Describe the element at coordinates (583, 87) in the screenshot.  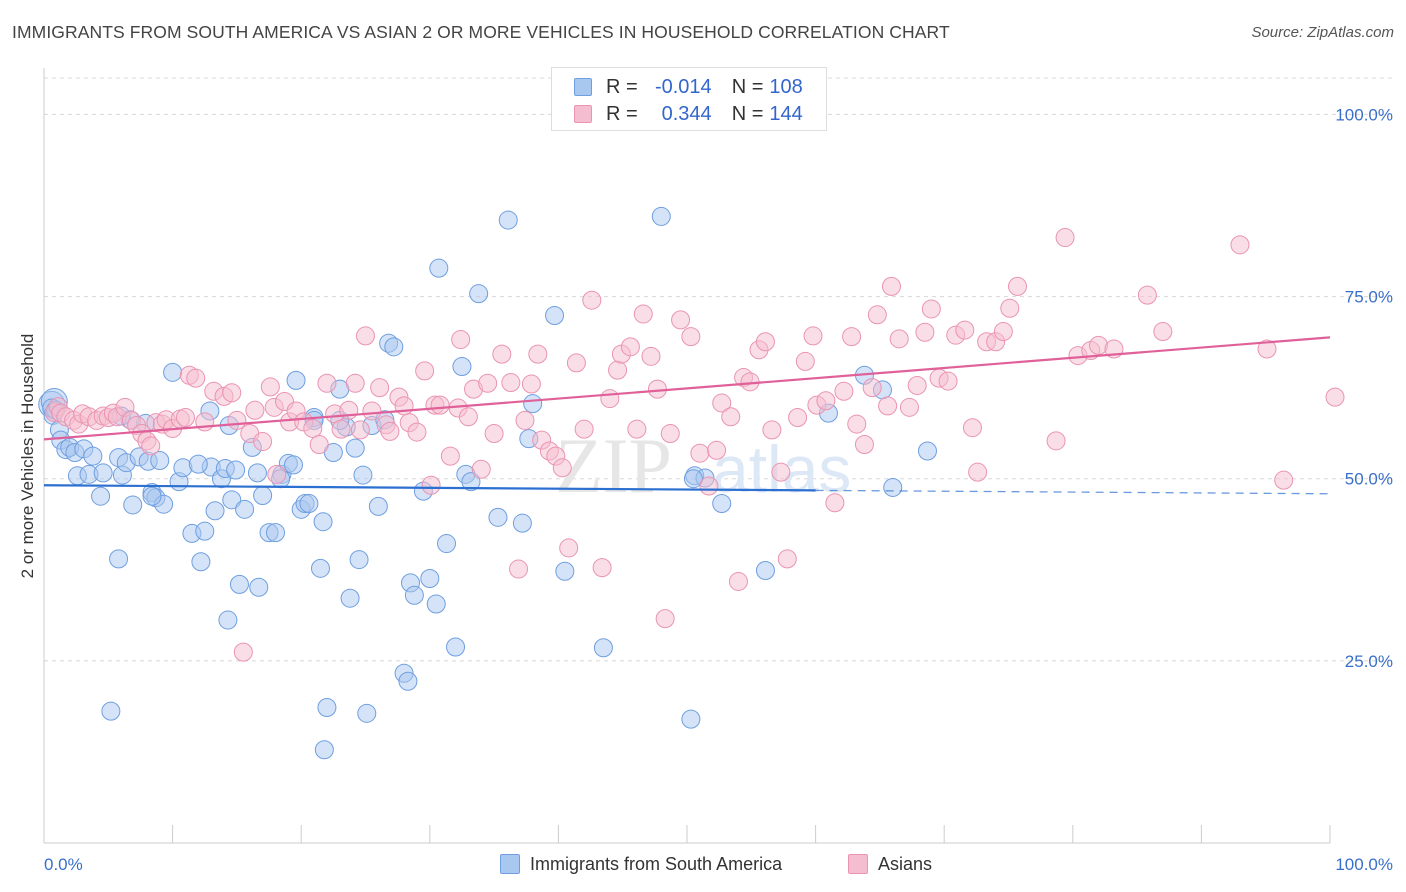
I see `legend-swatch-blue` at that location.